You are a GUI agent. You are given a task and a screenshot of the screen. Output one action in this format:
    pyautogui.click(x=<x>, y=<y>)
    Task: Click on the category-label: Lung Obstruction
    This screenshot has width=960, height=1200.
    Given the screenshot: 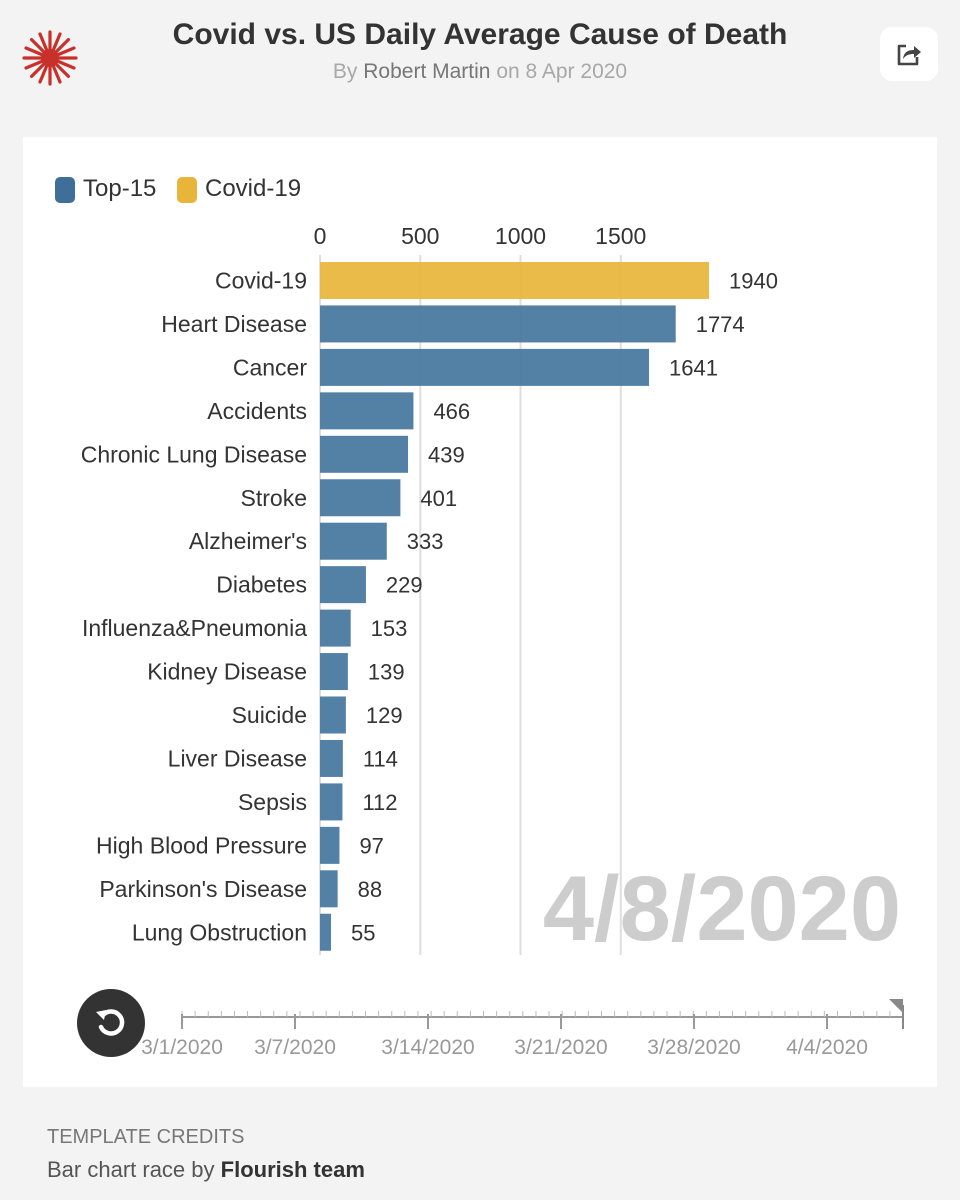 What is the action you would take?
    pyautogui.click(x=219, y=932)
    